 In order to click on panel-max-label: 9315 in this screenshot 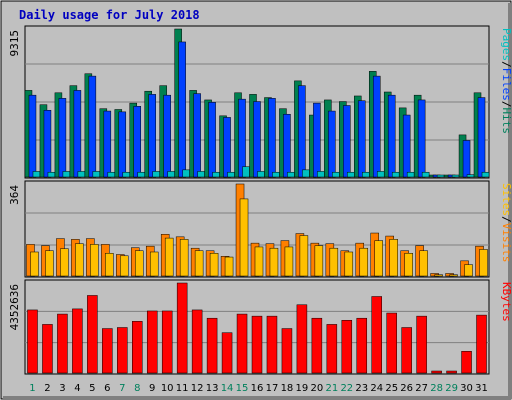, I will do `click(14, 43)`.